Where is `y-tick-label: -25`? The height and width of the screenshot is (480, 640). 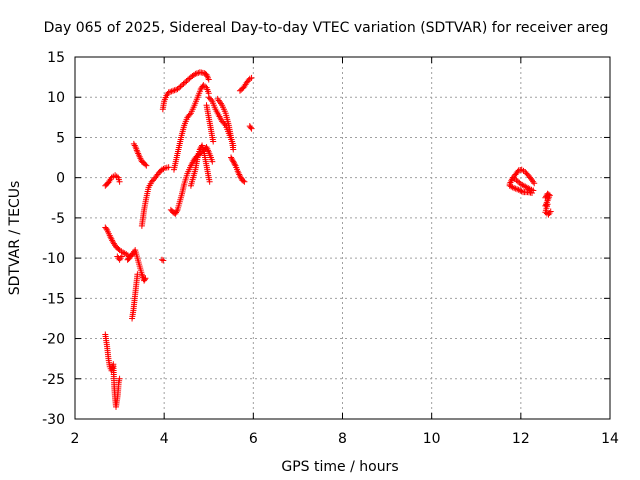 y-tick-label: -25 is located at coordinates (53, 380).